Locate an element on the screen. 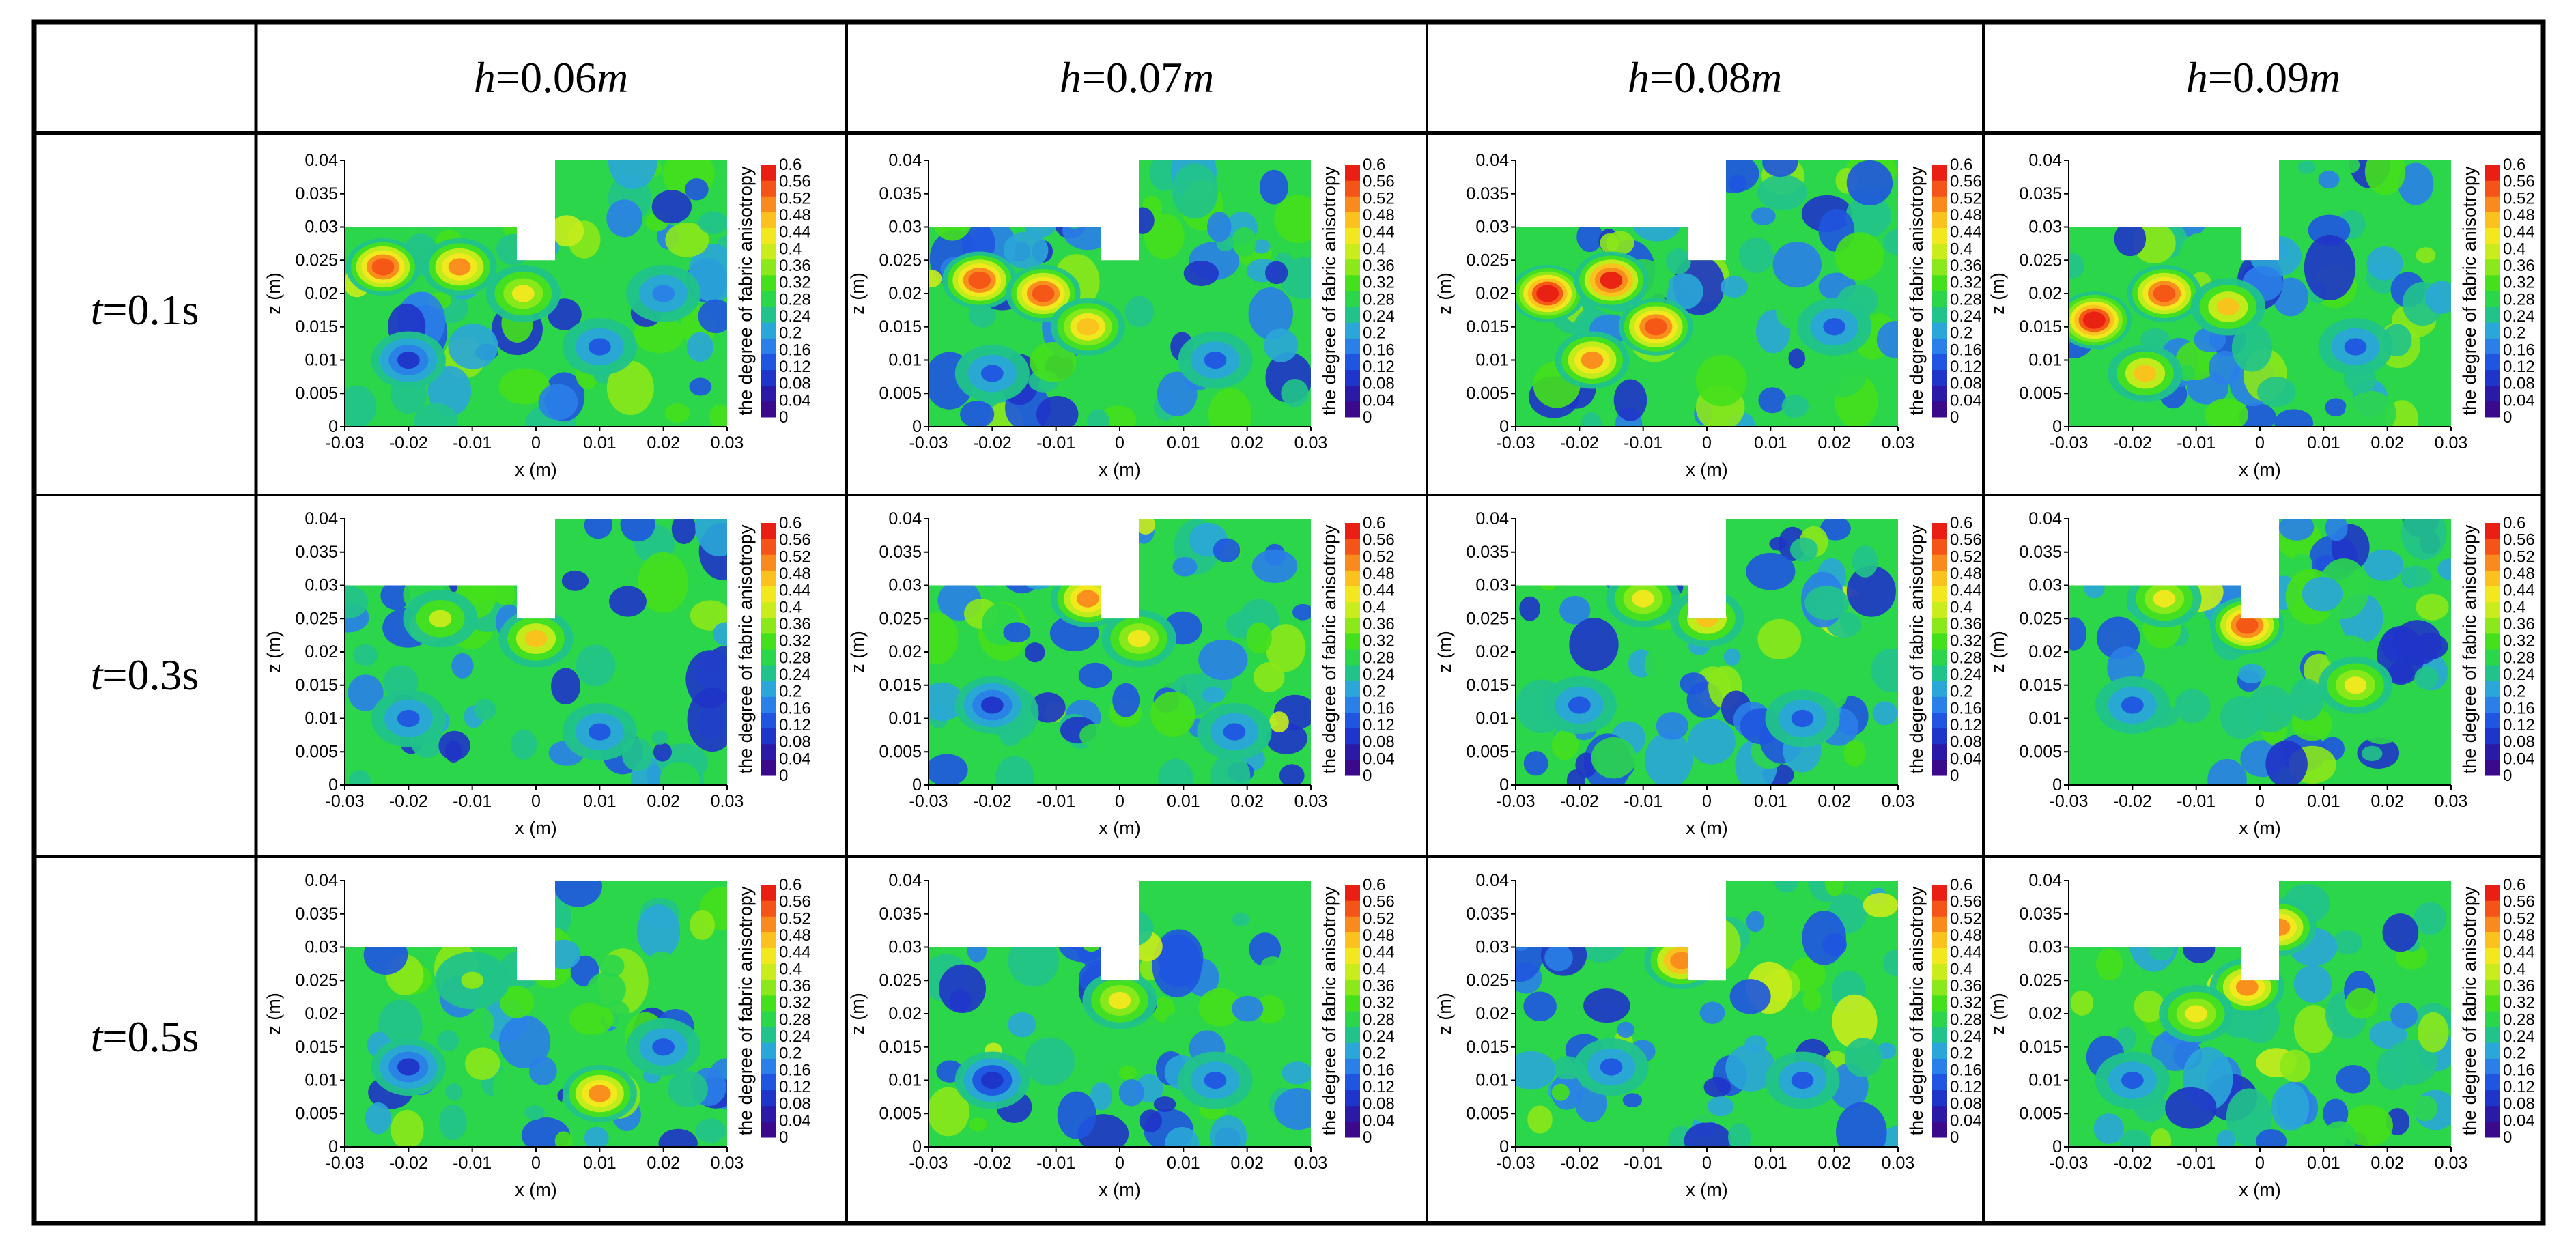  y-tick-label: 0.025 is located at coordinates (901, 260).